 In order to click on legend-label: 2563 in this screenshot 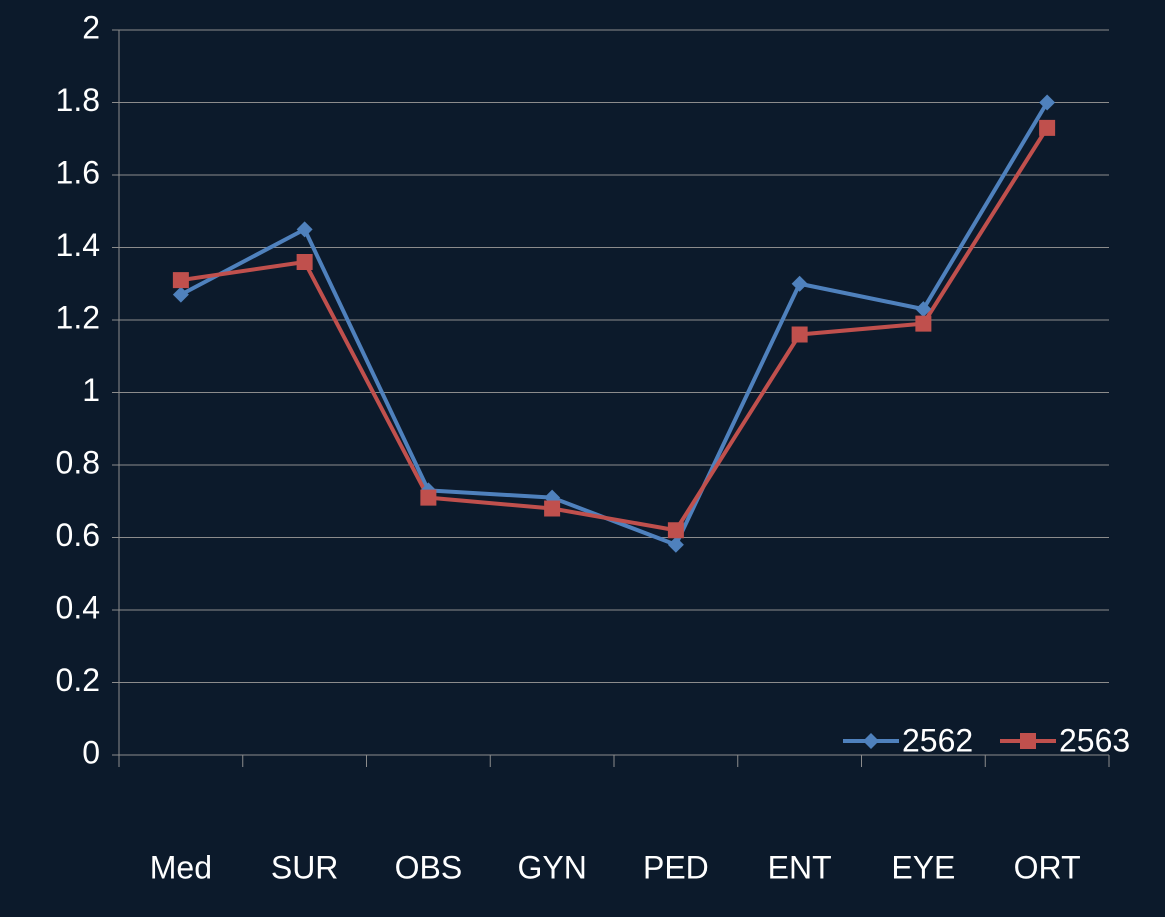, I will do `click(1094, 740)`.